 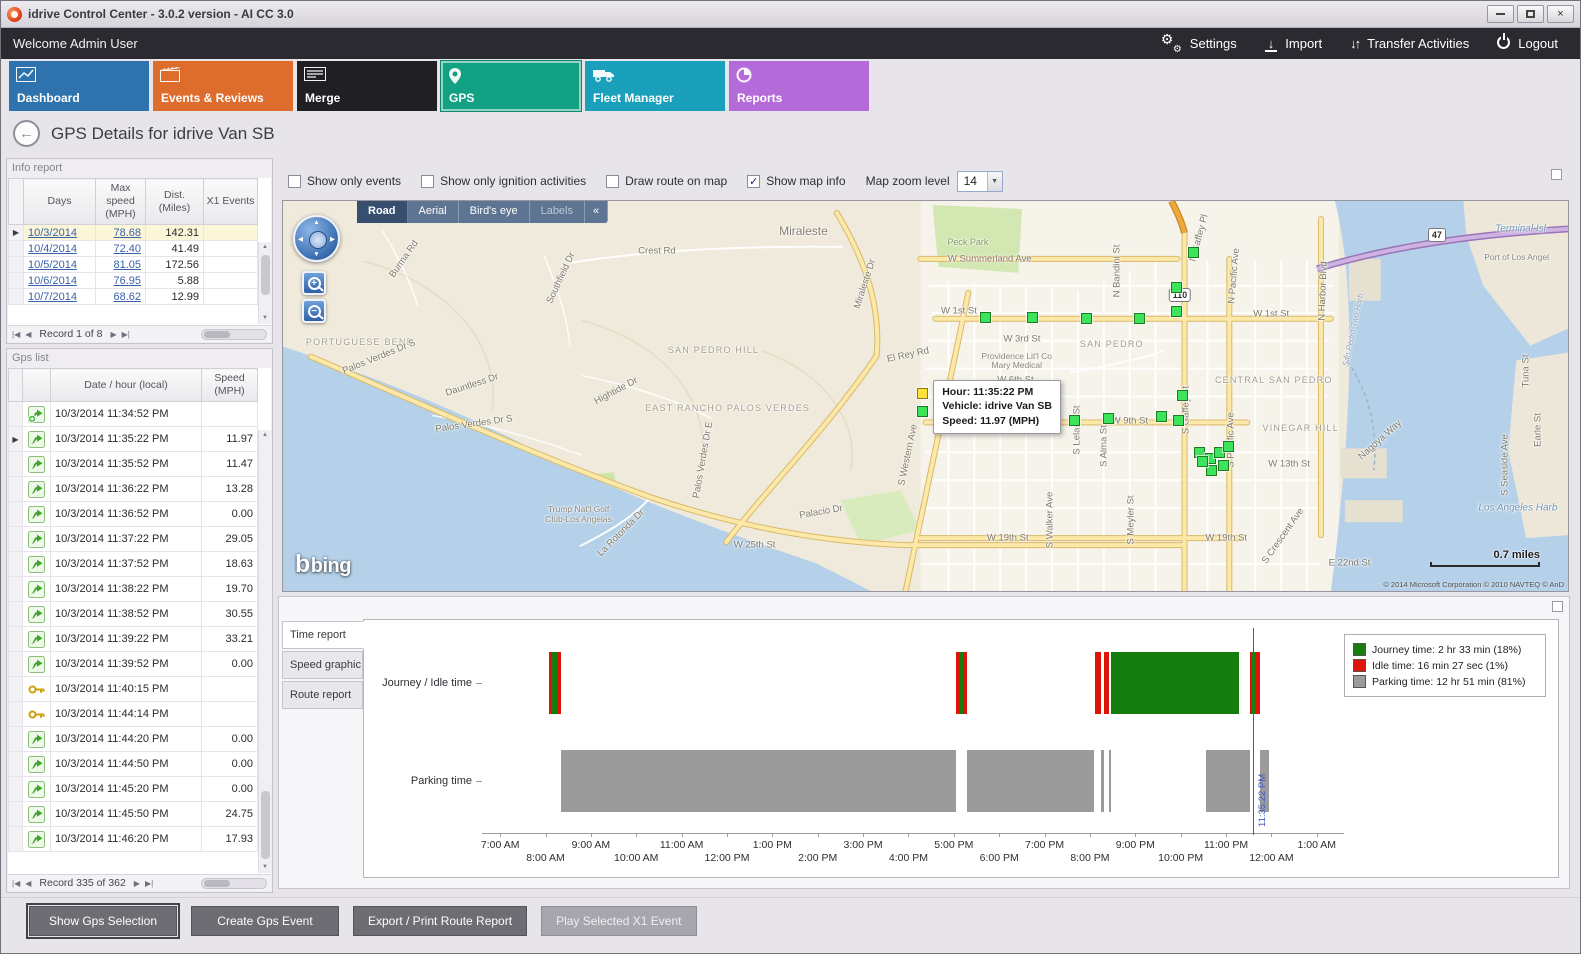 I want to click on info-report-row: 10/5/2014 81.05 172.56, so click(x=133, y=265).